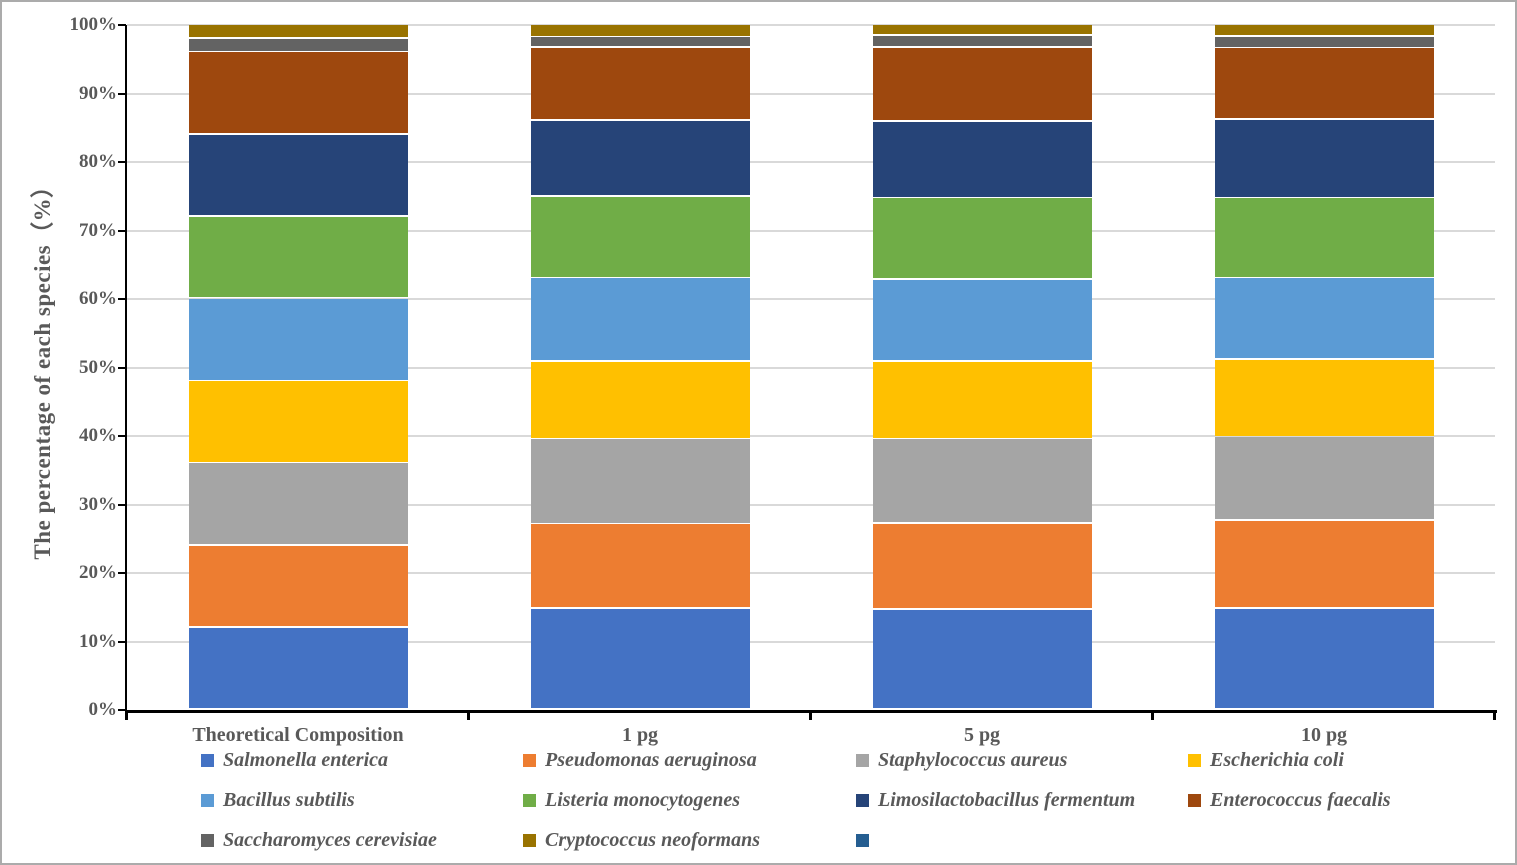 This screenshot has width=1517, height=865. Describe the element at coordinates (642, 800) in the screenshot. I see `legend-label: Listeria monocytogenes` at that location.